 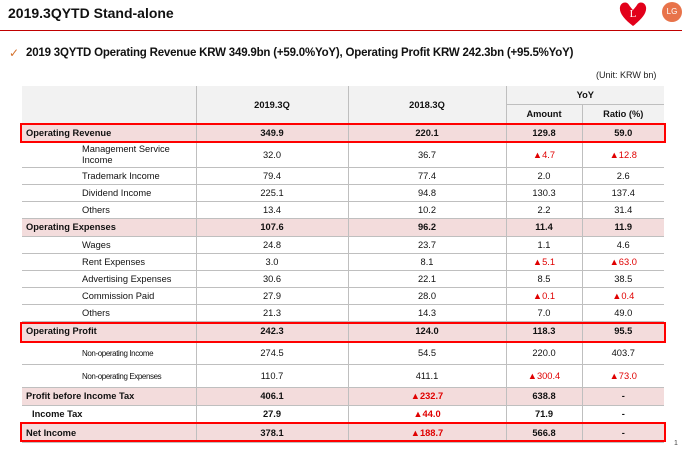 What do you see at coordinates (426, 433) in the screenshot?
I see `value-2018: ▲188.7` at bounding box center [426, 433].